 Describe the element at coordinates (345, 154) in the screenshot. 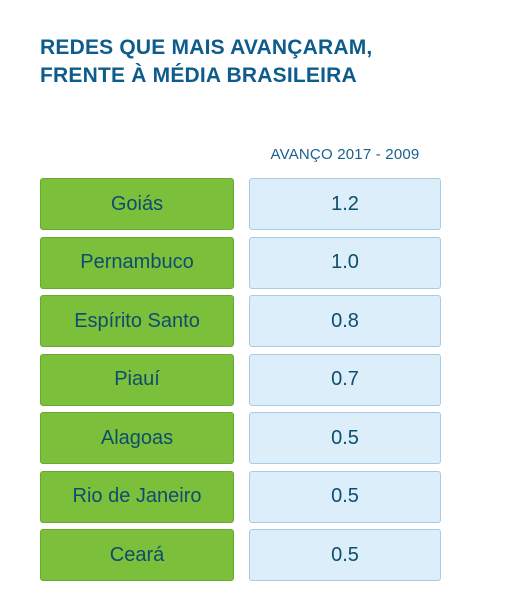

I see `value-column-header: AVANÇO 2017 - 2009` at that location.